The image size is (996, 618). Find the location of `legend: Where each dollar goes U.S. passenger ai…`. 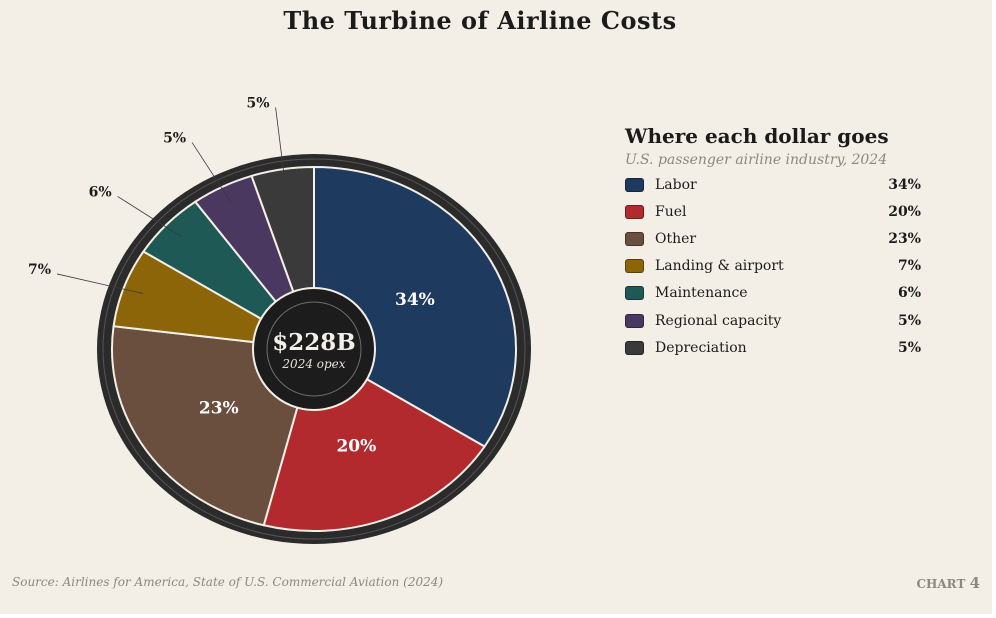

legend: Where each dollar goes U.S. passenger ai… is located at coordinates (773, 242).